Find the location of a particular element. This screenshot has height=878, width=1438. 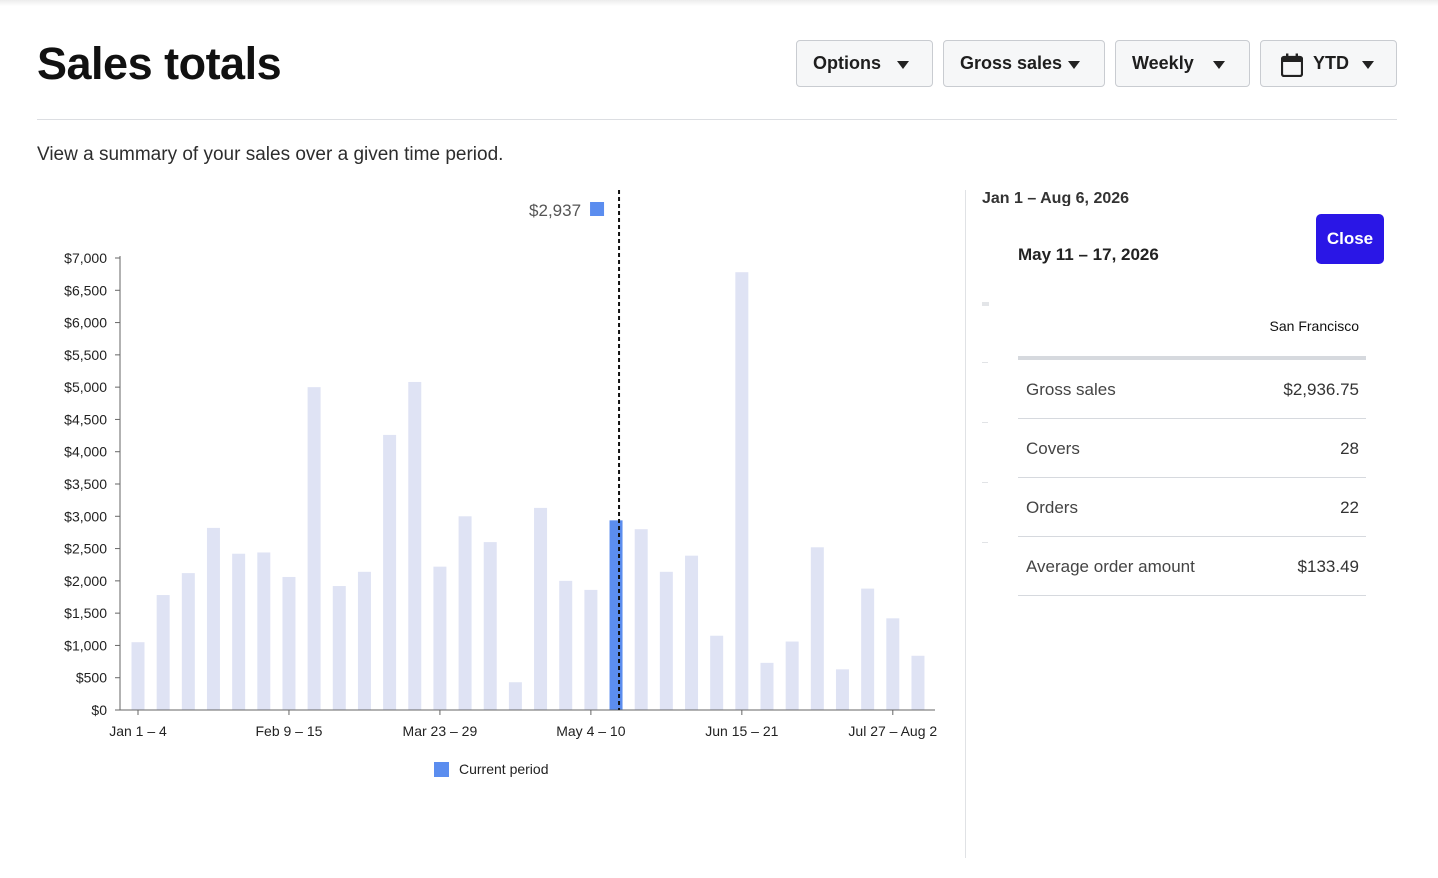

interval-dropdown-label: Weekly is located at coordinates (1163, 63).